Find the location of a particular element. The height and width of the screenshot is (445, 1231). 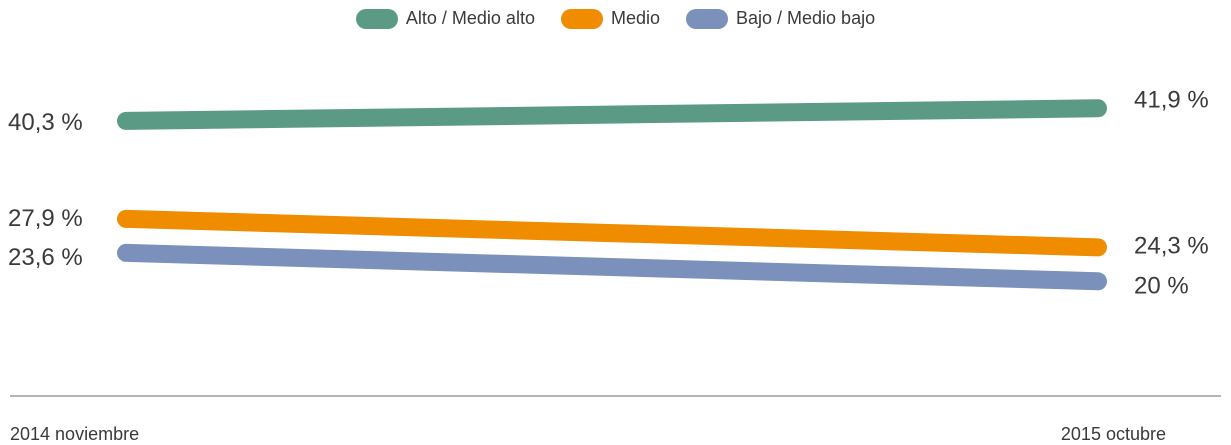

legend-label-alto-medio-alto: Alto / Medio alto is located at coordinates (470, 18).